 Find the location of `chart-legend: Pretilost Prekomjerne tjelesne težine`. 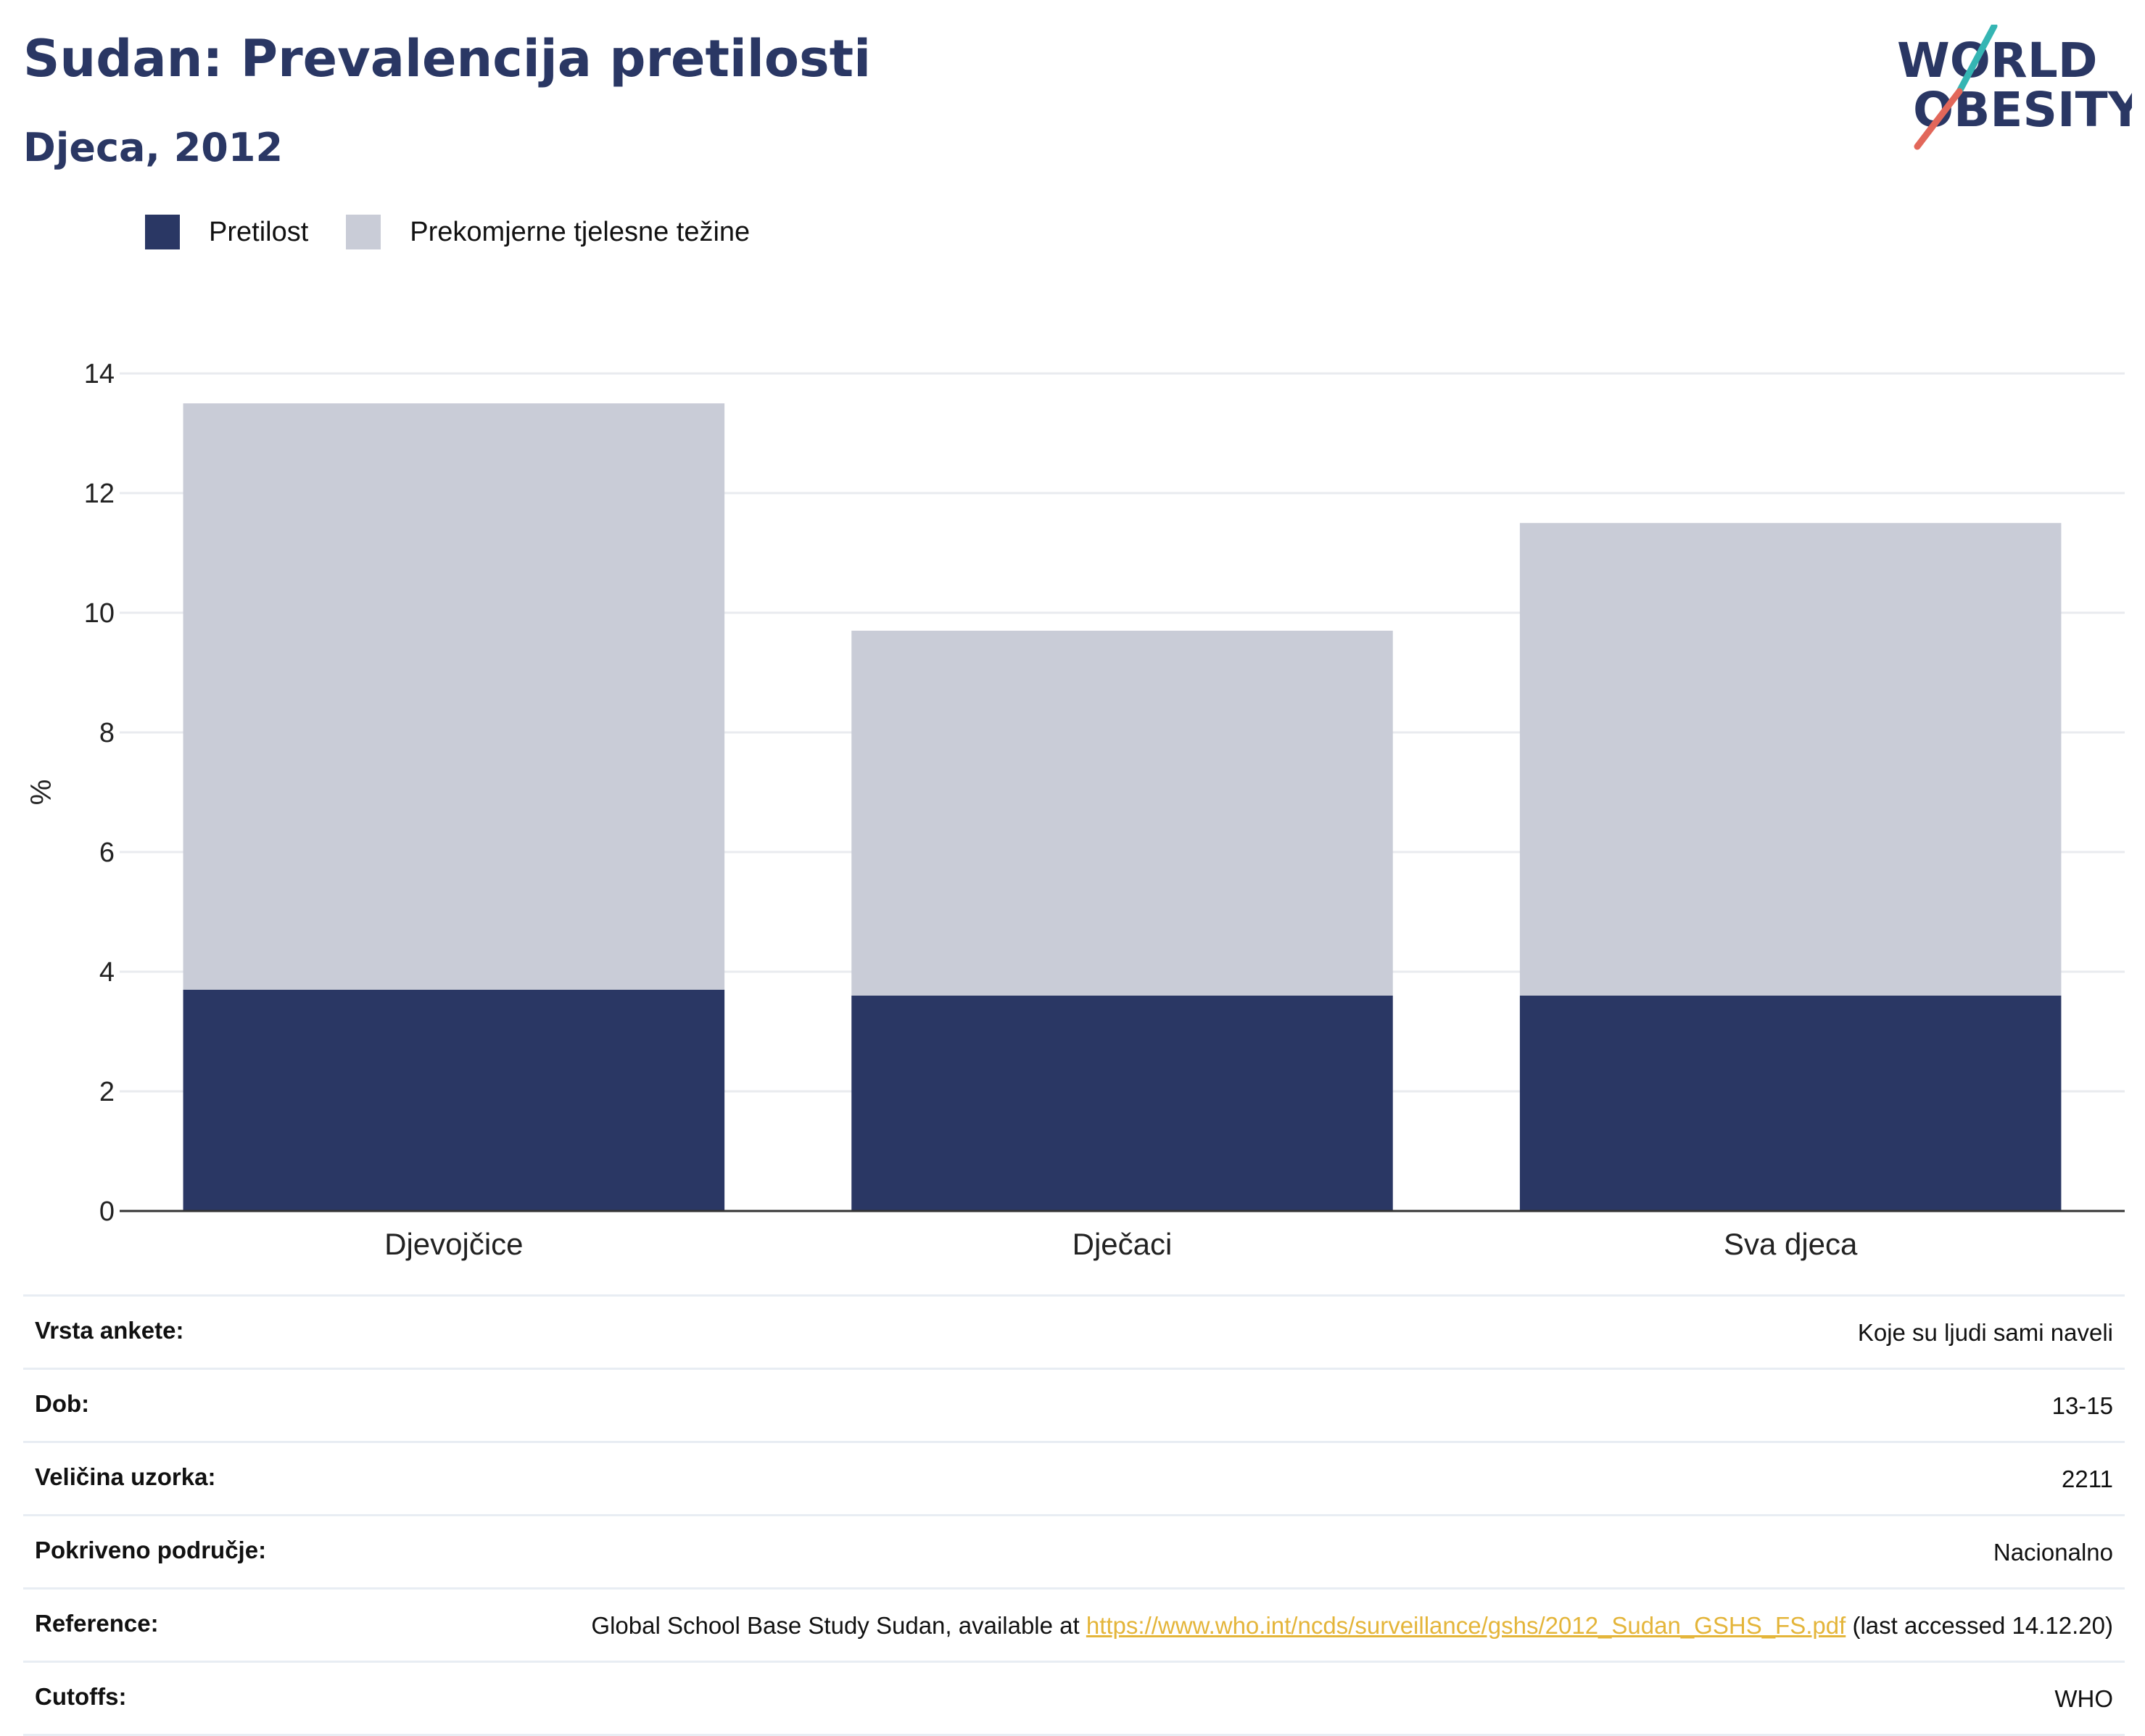

chart-legend: Pretilost Prekomjerne tjelesne težine is located at coordinates (467, 232).